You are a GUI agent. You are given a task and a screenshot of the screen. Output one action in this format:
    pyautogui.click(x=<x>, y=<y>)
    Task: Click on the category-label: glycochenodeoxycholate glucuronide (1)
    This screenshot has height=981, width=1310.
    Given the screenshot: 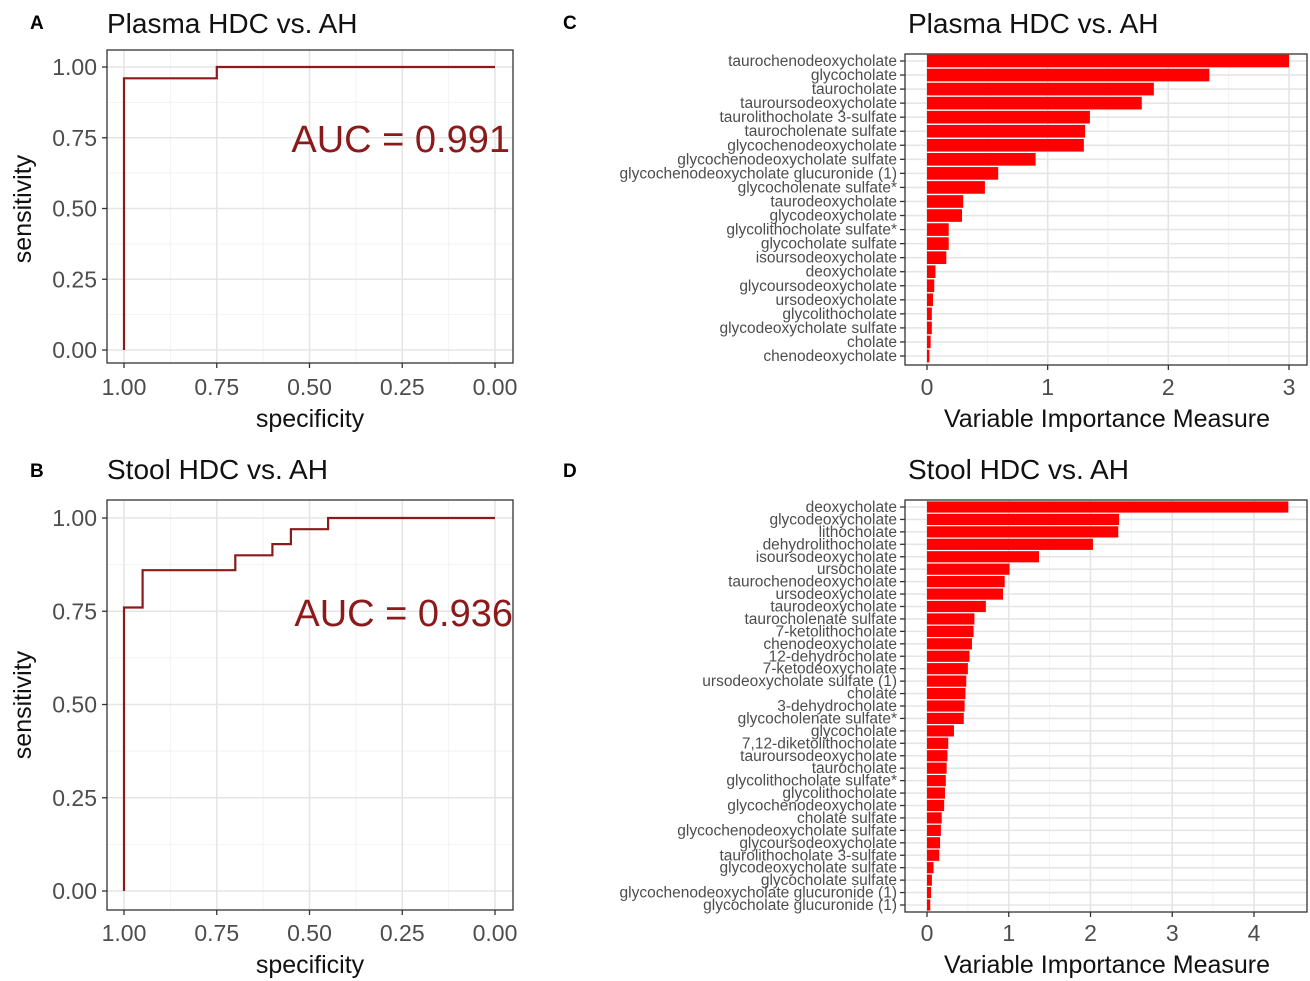 What is the action you would take?
    pyautogui.click(x=758, y=893)
    